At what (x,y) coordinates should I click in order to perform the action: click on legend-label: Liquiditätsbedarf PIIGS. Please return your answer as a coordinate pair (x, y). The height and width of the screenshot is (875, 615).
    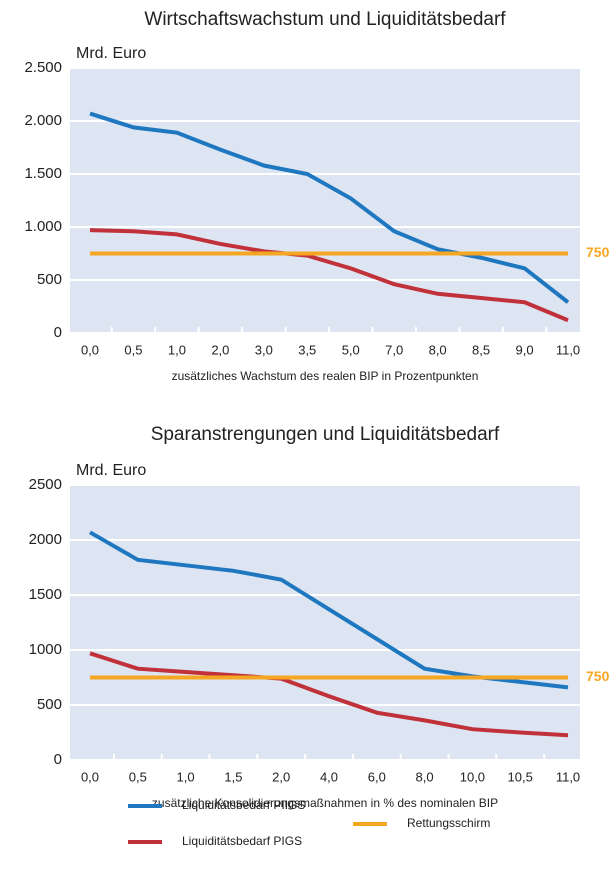
    Looking at the image, I should click on (243, 805).